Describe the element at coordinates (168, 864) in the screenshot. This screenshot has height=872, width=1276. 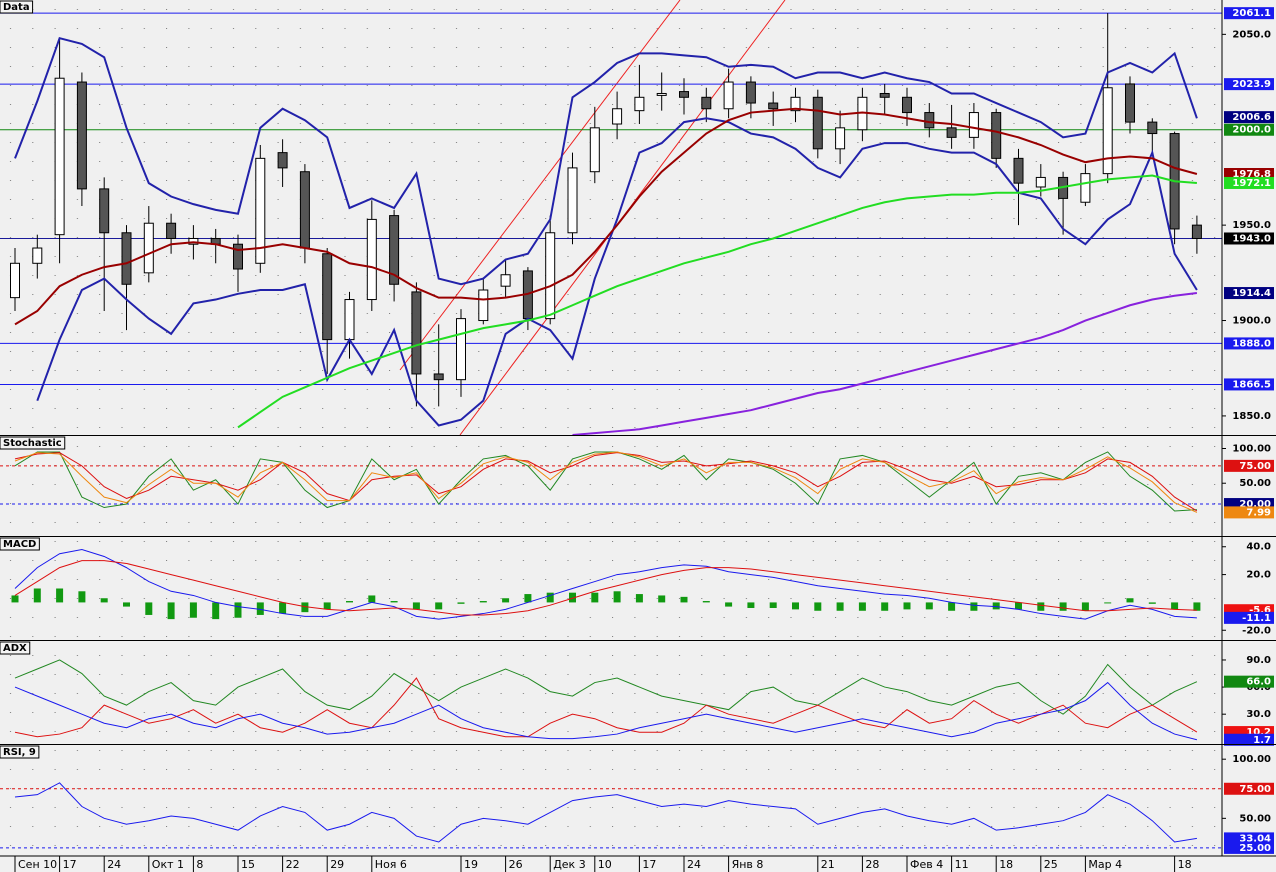
I see `x-tick-label: Окт 1` at that location.